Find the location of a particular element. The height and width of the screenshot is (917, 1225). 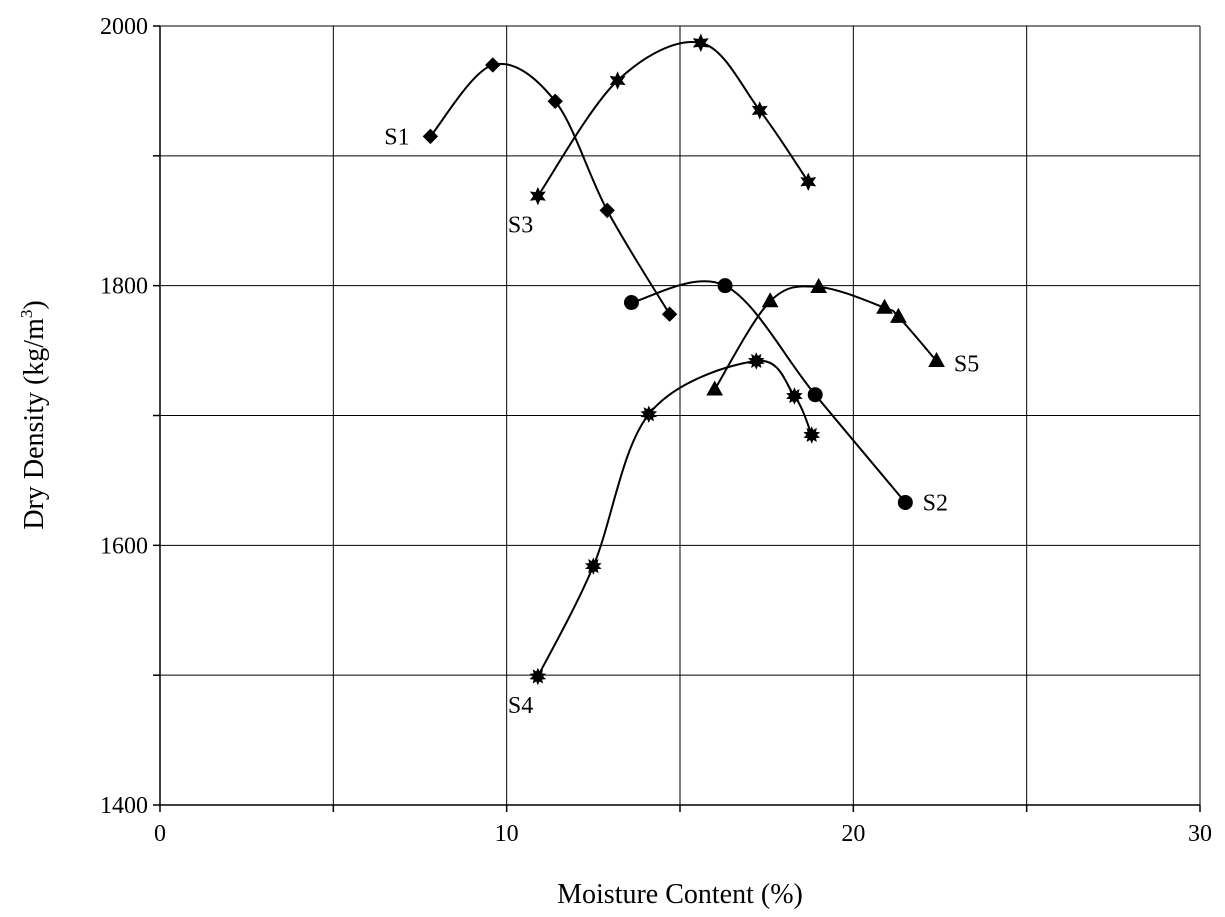

y-tick-label-2000: 2000 is located at coordinates (124, 27).